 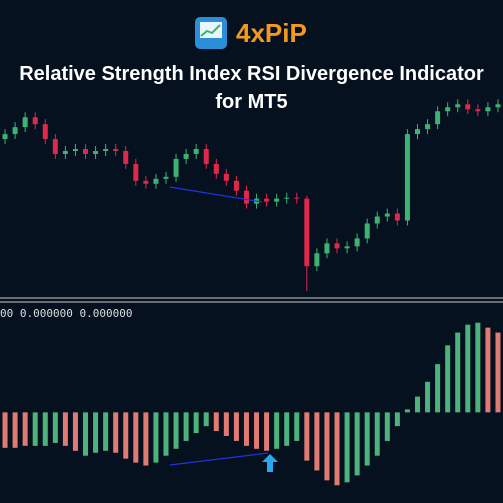 I want to click on signal-arrow, so click(x=270, y=463).